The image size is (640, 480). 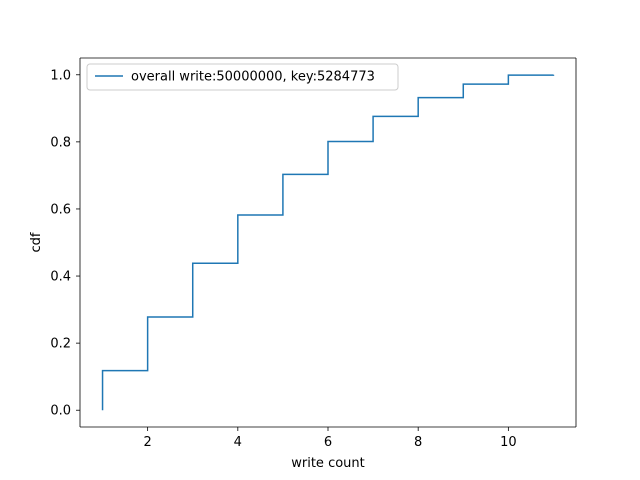 What do you see at coordinates (60, 209) in the screenshot?
I see `y-tick-label: 0.6` at bounding box center [60, 209].